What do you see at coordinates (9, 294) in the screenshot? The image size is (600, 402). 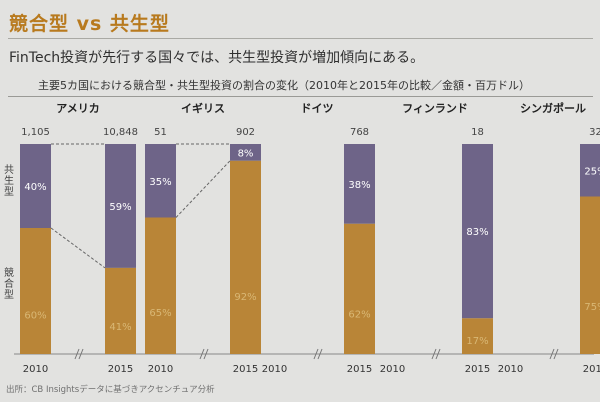 I see `y-label-competitive: 型` at bounding box center [9, 294].